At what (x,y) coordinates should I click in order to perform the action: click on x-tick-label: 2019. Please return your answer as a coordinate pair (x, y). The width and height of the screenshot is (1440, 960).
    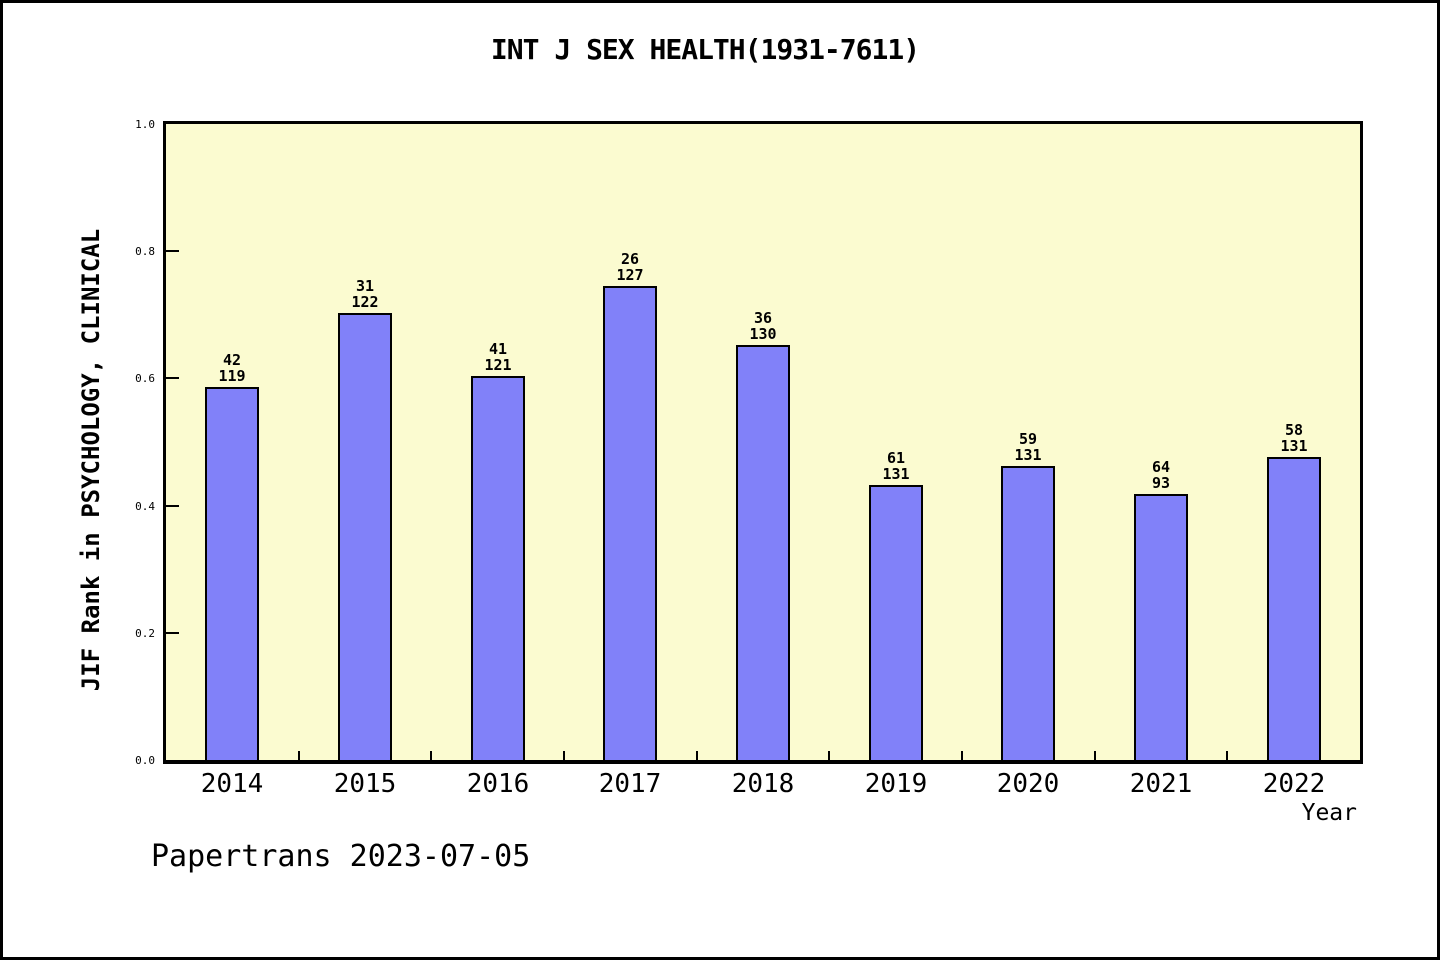
    Looking at the image, I should click on (896, 784).